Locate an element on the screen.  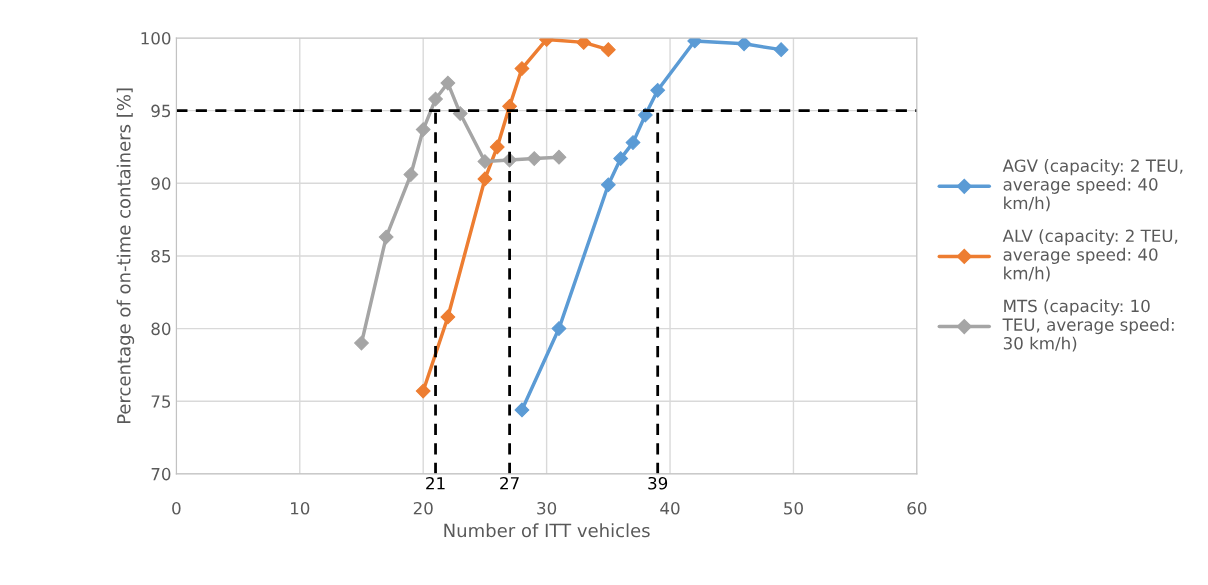
x-tick-label: 40 is located at coordinates (670, 508).